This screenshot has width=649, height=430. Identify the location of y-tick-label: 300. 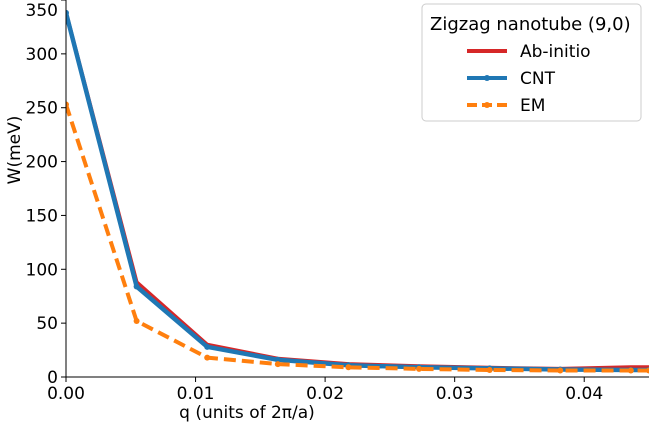
(42, 55).